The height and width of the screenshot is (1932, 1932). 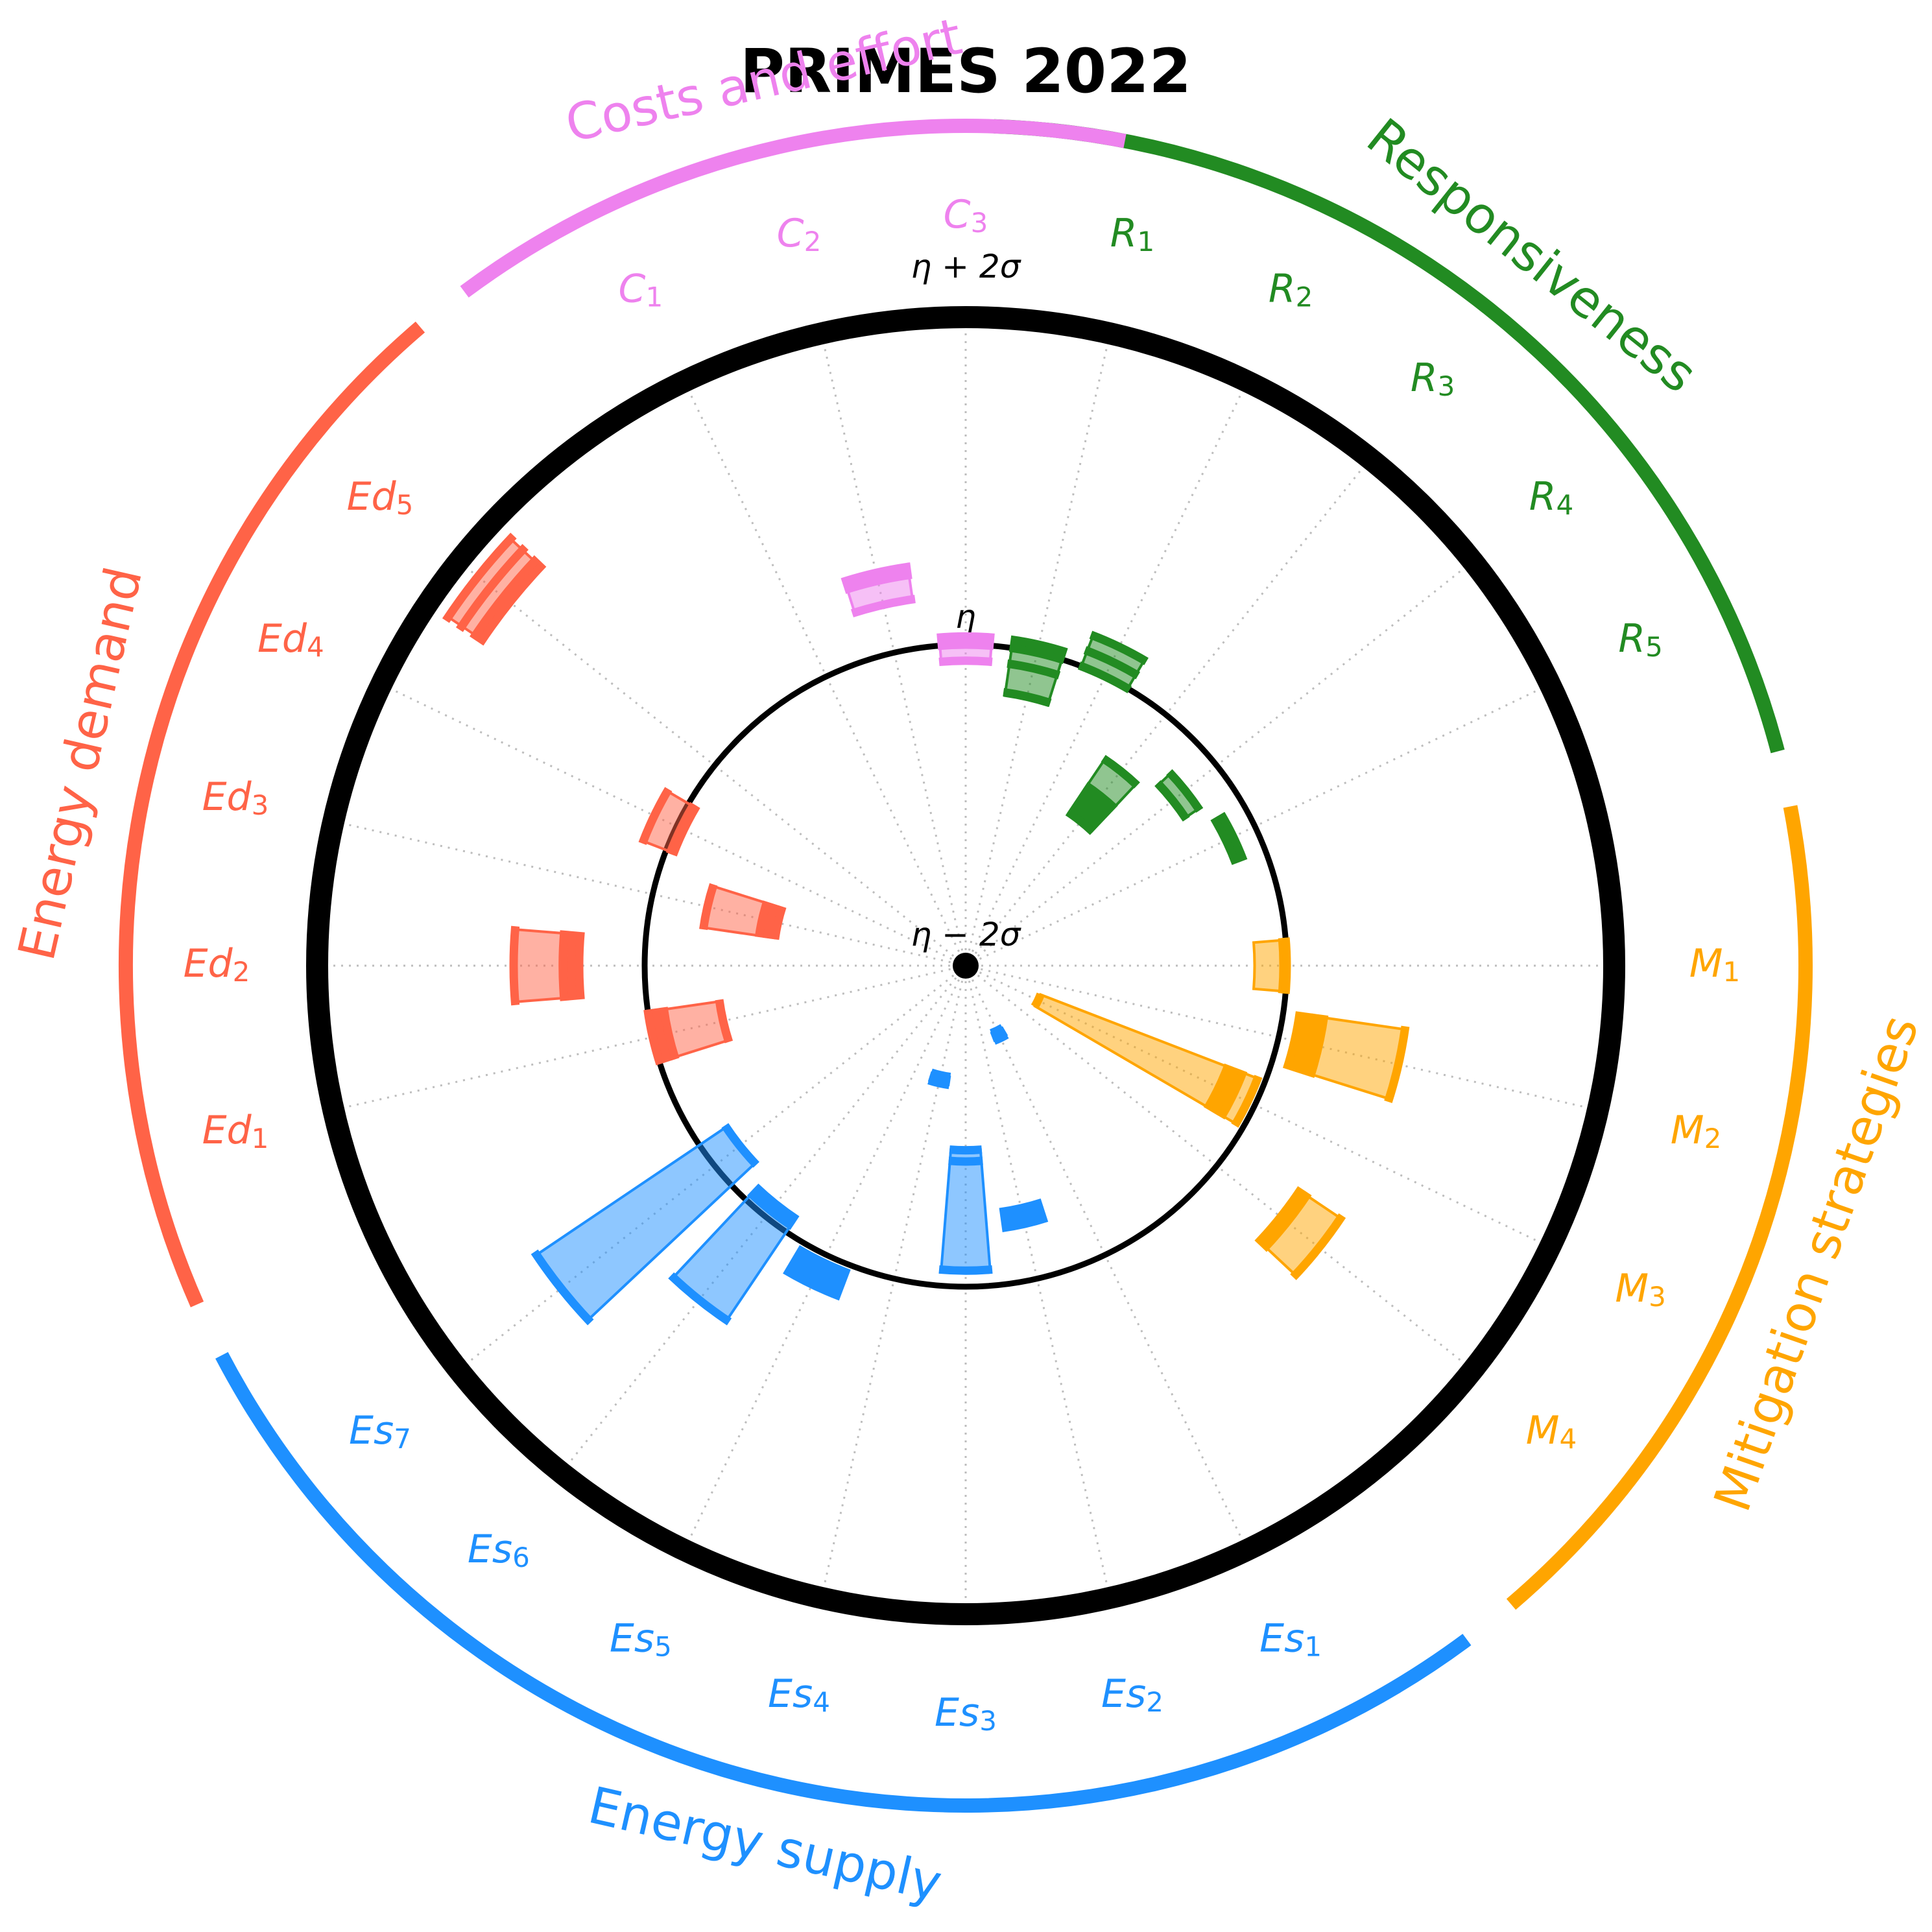 I want to click on variable-label-es1: Es1, so click(x=1290, y=1639).